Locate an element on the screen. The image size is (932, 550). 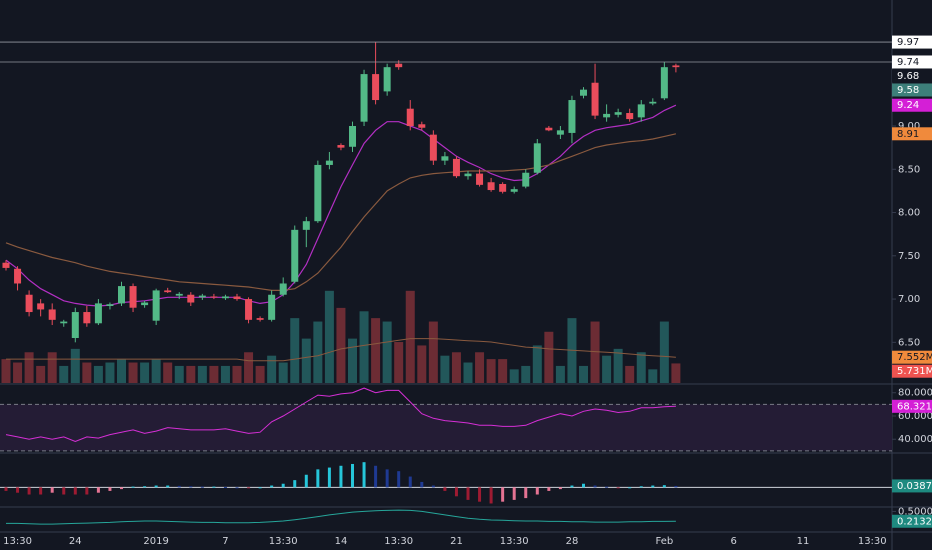
indicator-line is located at coordinates (341, 517).